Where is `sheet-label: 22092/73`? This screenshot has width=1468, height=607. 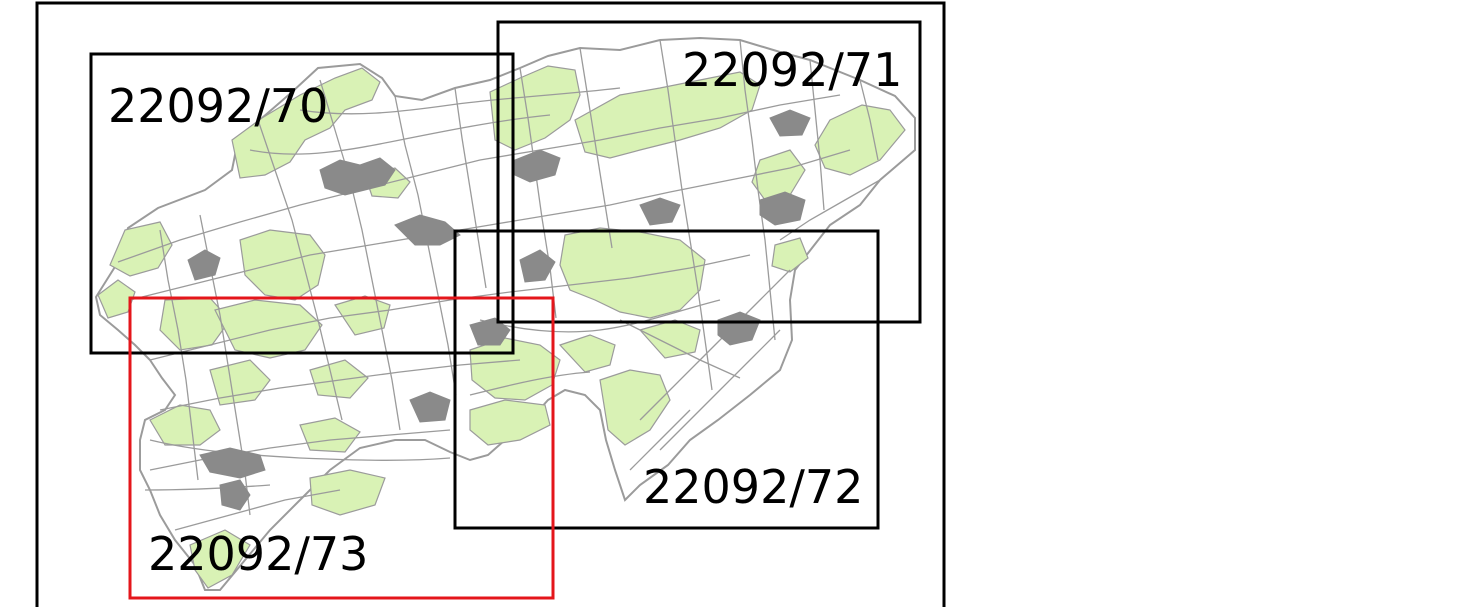
sheet-label: 22092/73 is located at coordinates (258, 554).